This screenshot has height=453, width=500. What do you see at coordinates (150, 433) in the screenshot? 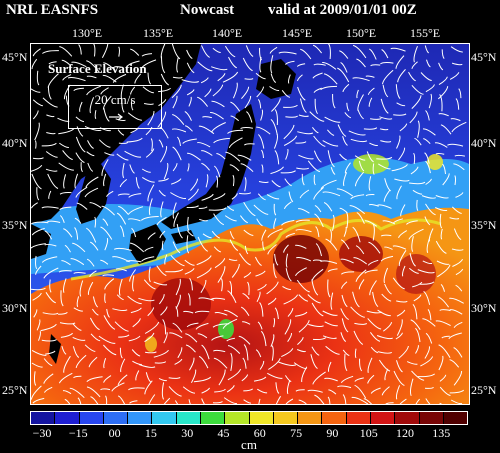
I see `colorbar-tick-label: 15` at bounding box center [150, 433].